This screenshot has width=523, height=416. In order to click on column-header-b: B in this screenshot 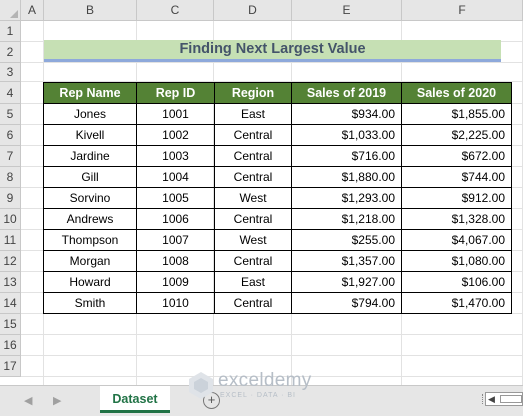, I will do `click(90, 10)`.